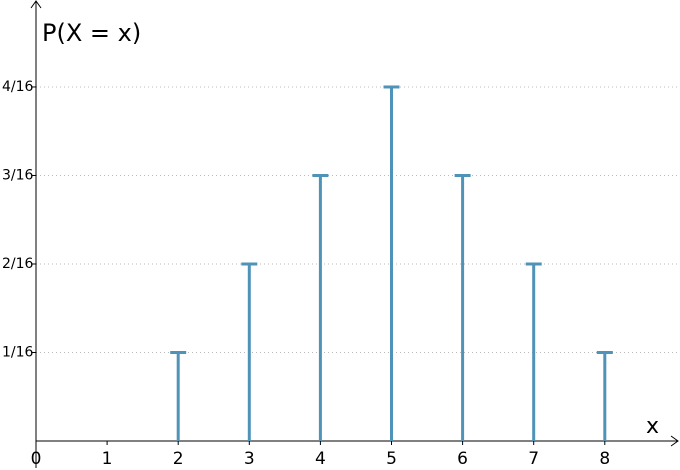  I want to click on x-tick-label: 4, so click(320, 459).